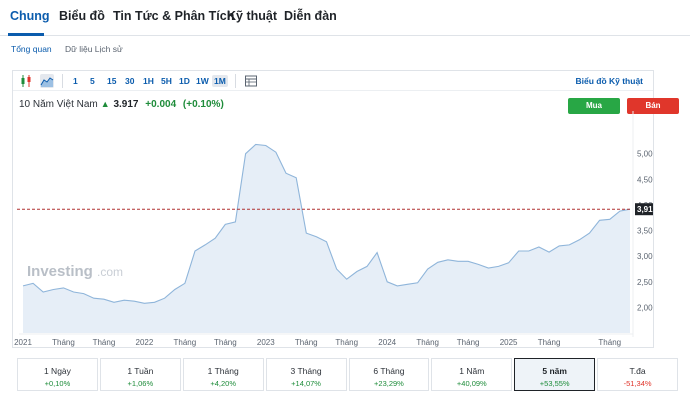  Describe the element at coordinates (609, 81) in the screenshot. I see `technical-chart-link: Biểu đồ Kỹ thuật` at that location.